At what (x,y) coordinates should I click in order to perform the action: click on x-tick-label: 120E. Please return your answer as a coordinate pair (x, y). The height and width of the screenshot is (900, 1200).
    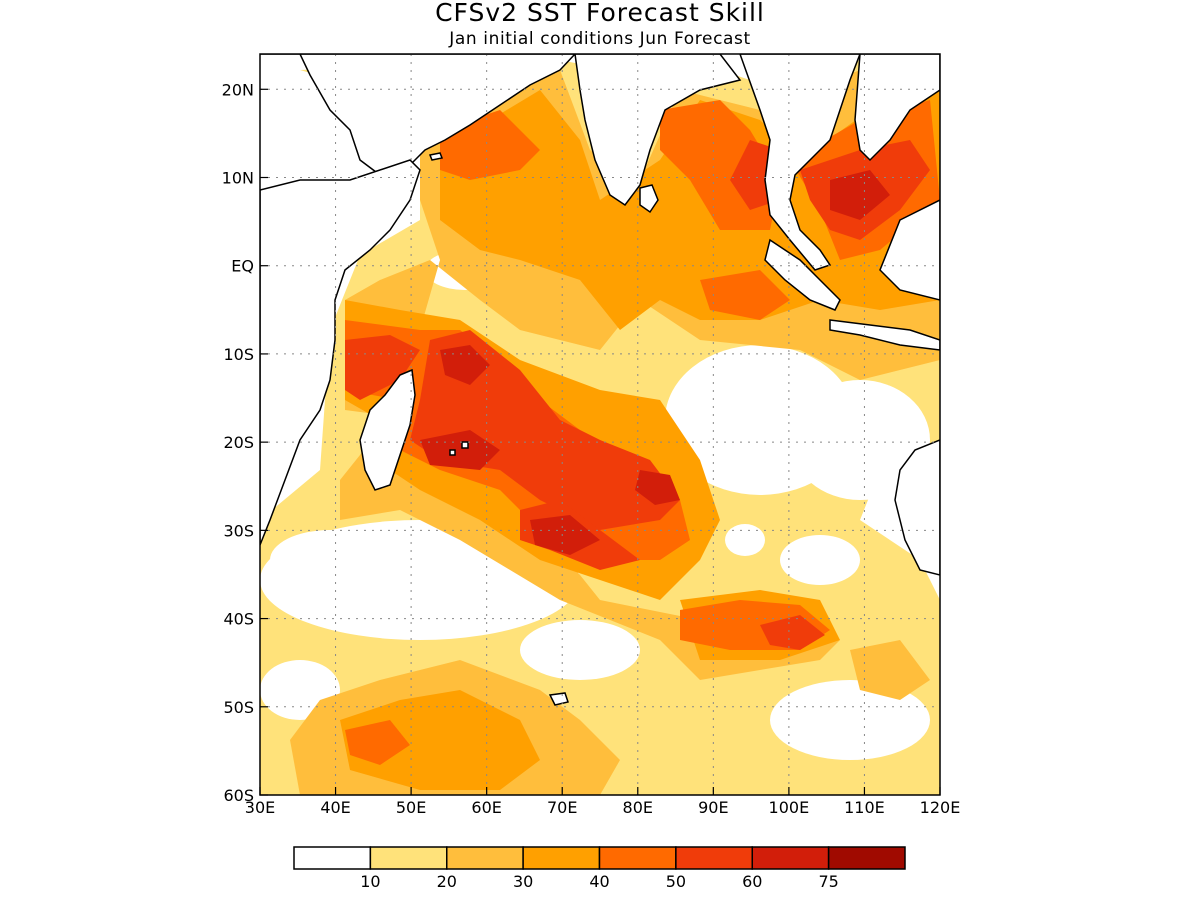
    Looking at the image, I should click on (940, 807).